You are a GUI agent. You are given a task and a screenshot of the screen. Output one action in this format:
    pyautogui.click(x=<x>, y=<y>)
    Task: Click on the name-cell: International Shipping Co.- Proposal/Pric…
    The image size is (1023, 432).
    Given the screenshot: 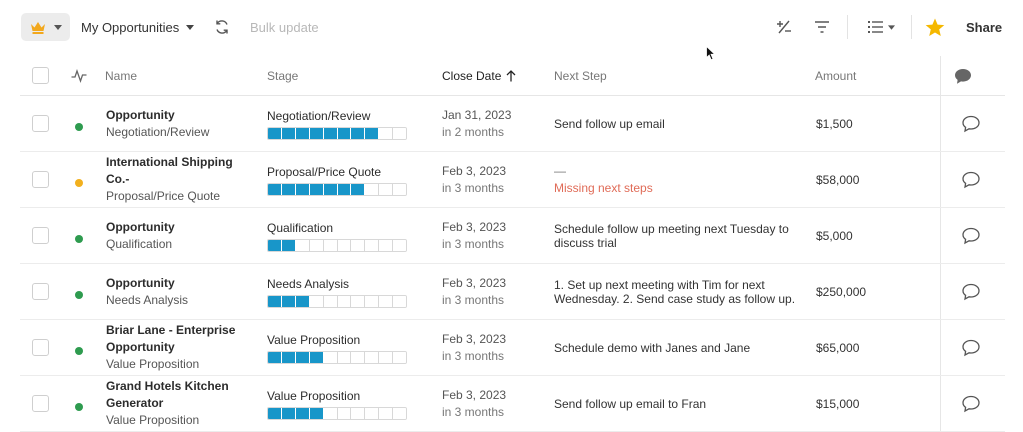 What is the action you would take?
    pyautogui.click(x=181, y=179)
    